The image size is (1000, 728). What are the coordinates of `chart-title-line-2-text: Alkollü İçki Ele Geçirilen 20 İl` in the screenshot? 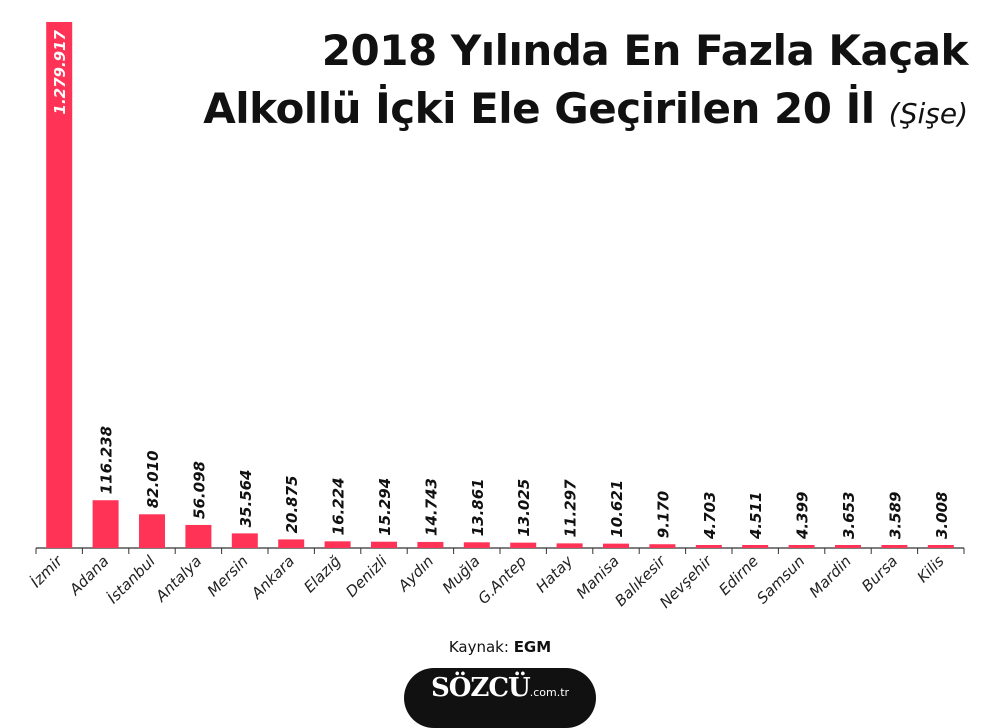 It's located at (539, 108).